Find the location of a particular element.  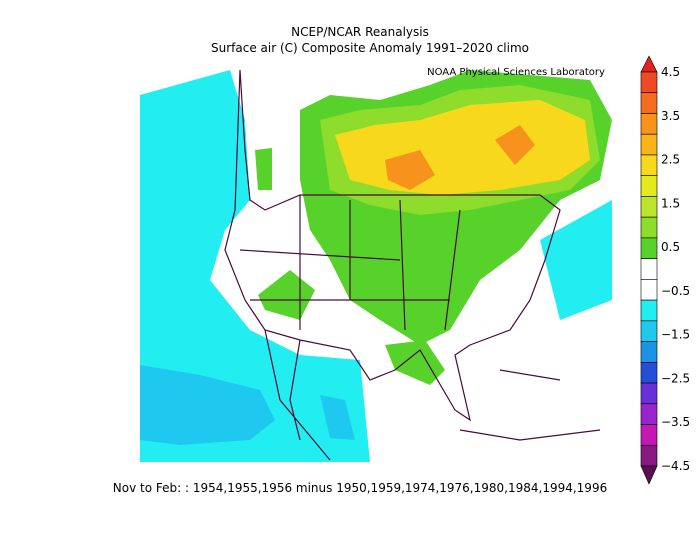

colorbar-label: −2.5 is located at coordinates (675, 378).